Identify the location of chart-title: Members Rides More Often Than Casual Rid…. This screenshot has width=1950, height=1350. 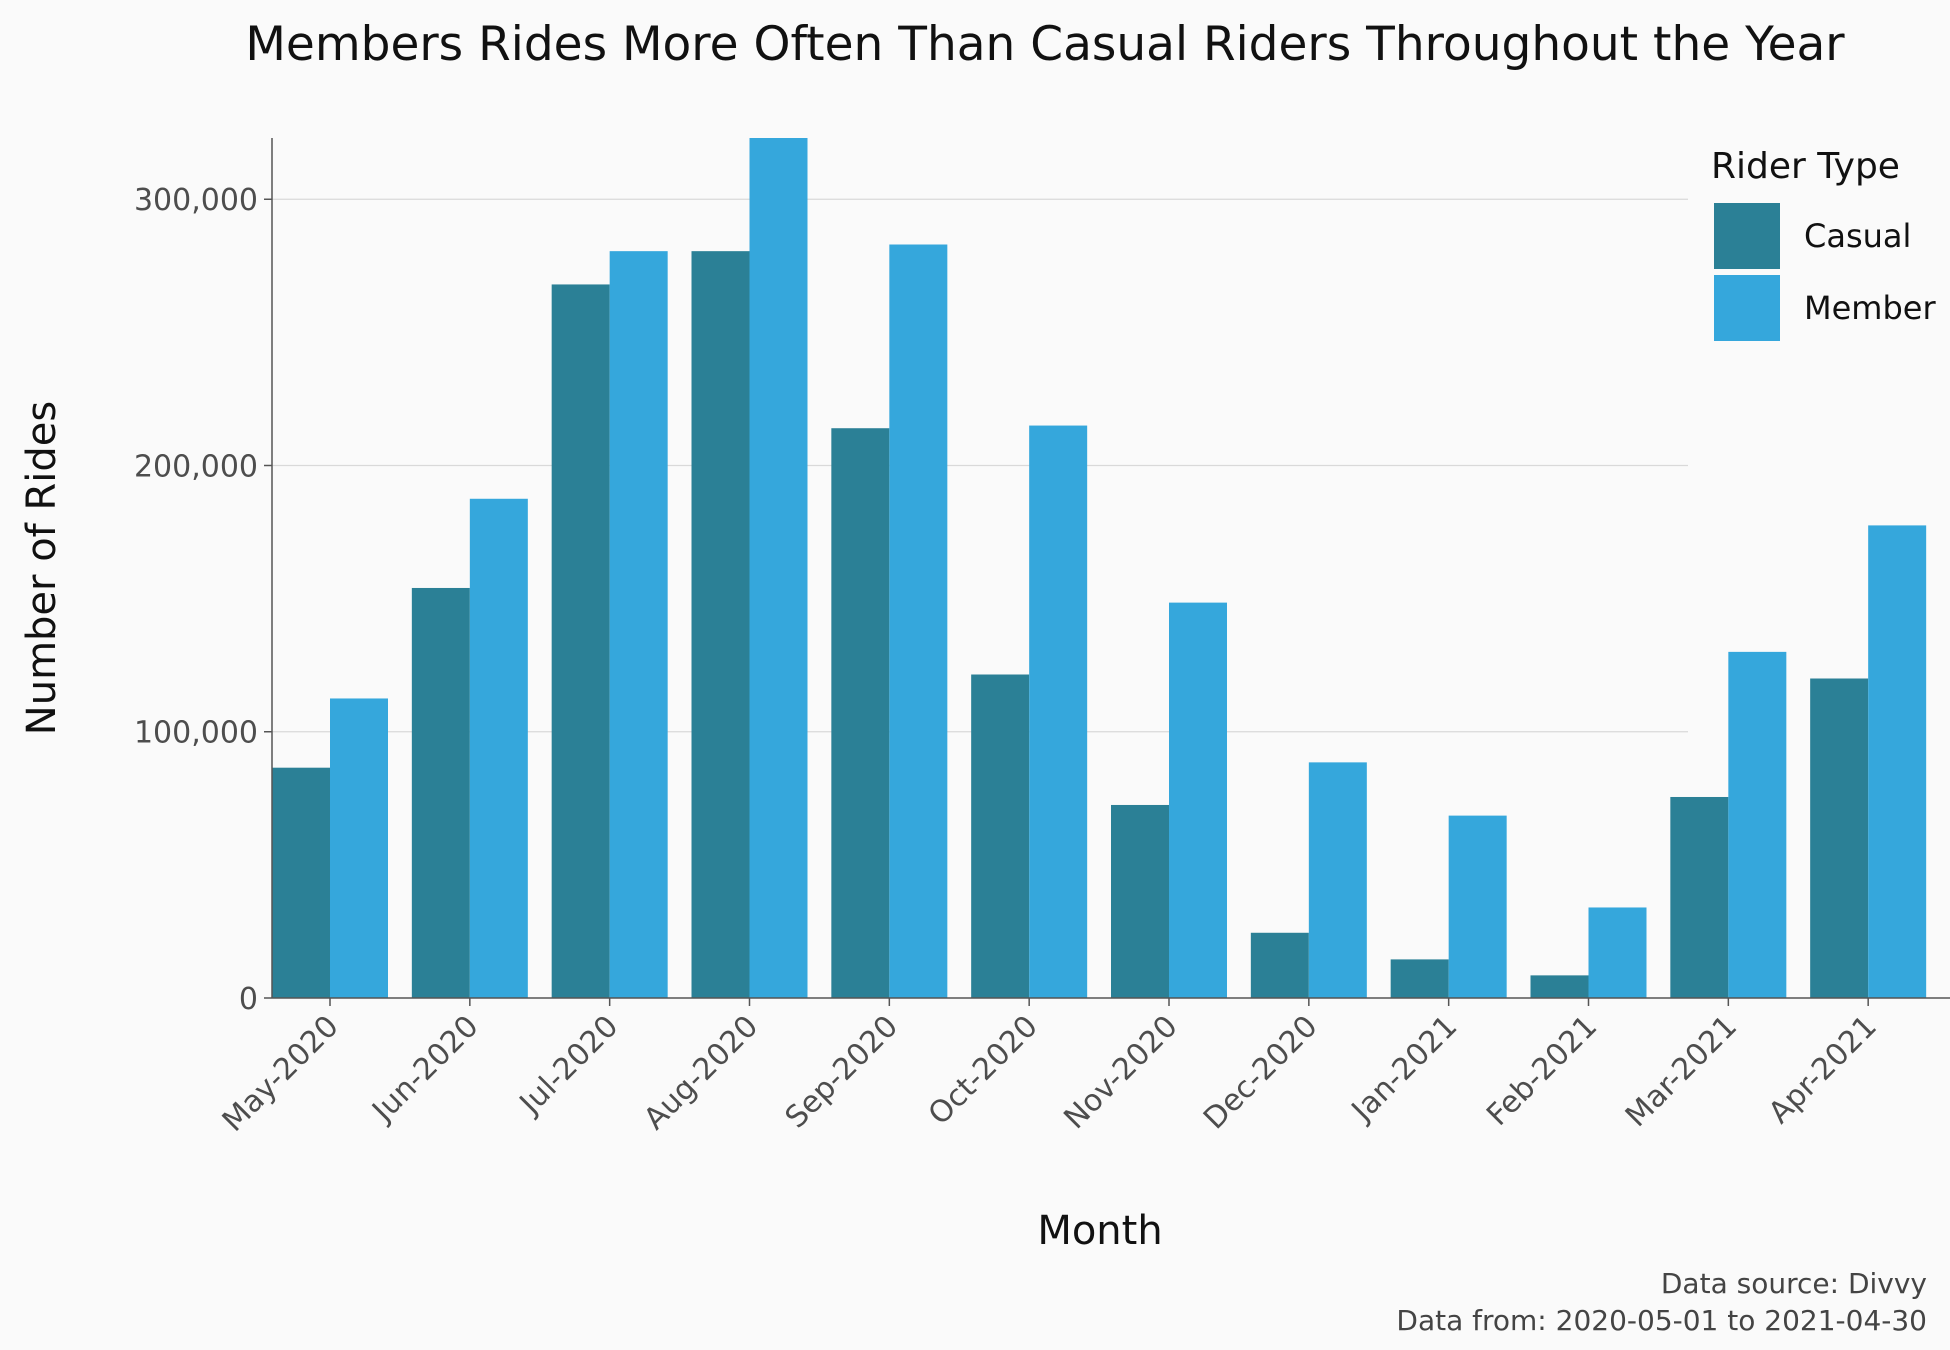
(1045, 44).